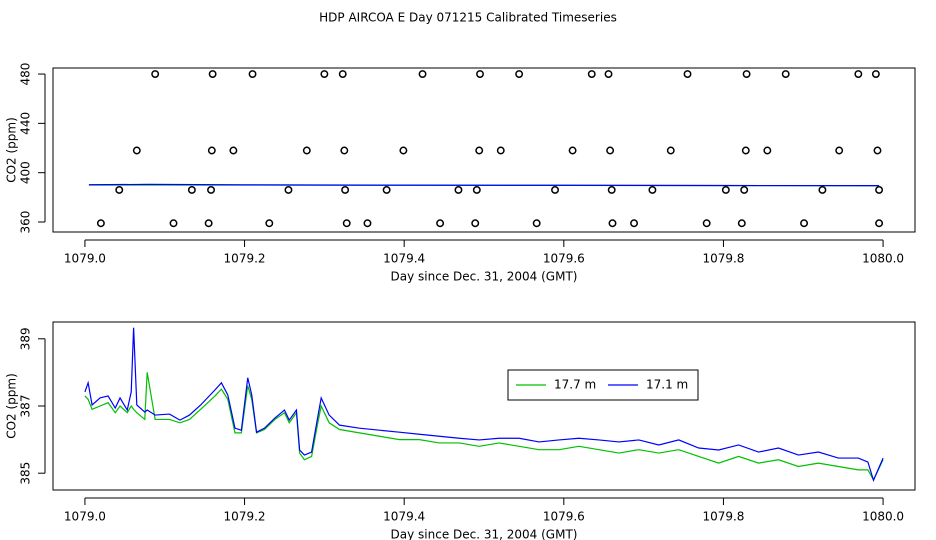  I want to click on legend-label: 17.1 m, so click(667, 385).